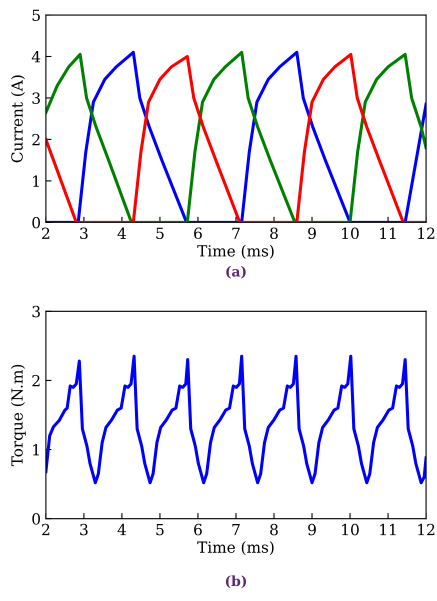 The image size is (437, 601). Describe the element at coordinates (18, 415) in the screenshot. I see `y-axis-title: Torque (N.m)` at that location.